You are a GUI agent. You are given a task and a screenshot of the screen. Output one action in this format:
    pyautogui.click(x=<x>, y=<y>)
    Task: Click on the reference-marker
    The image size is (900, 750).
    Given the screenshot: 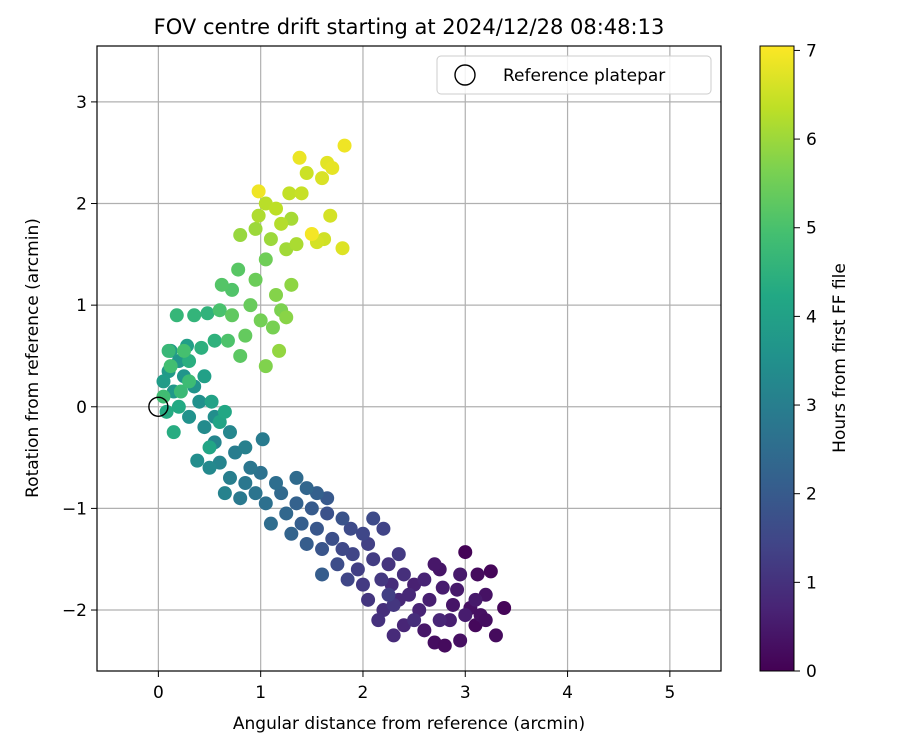 What is the action you would take?
    pyautogui.click(x=158, y=406)
    